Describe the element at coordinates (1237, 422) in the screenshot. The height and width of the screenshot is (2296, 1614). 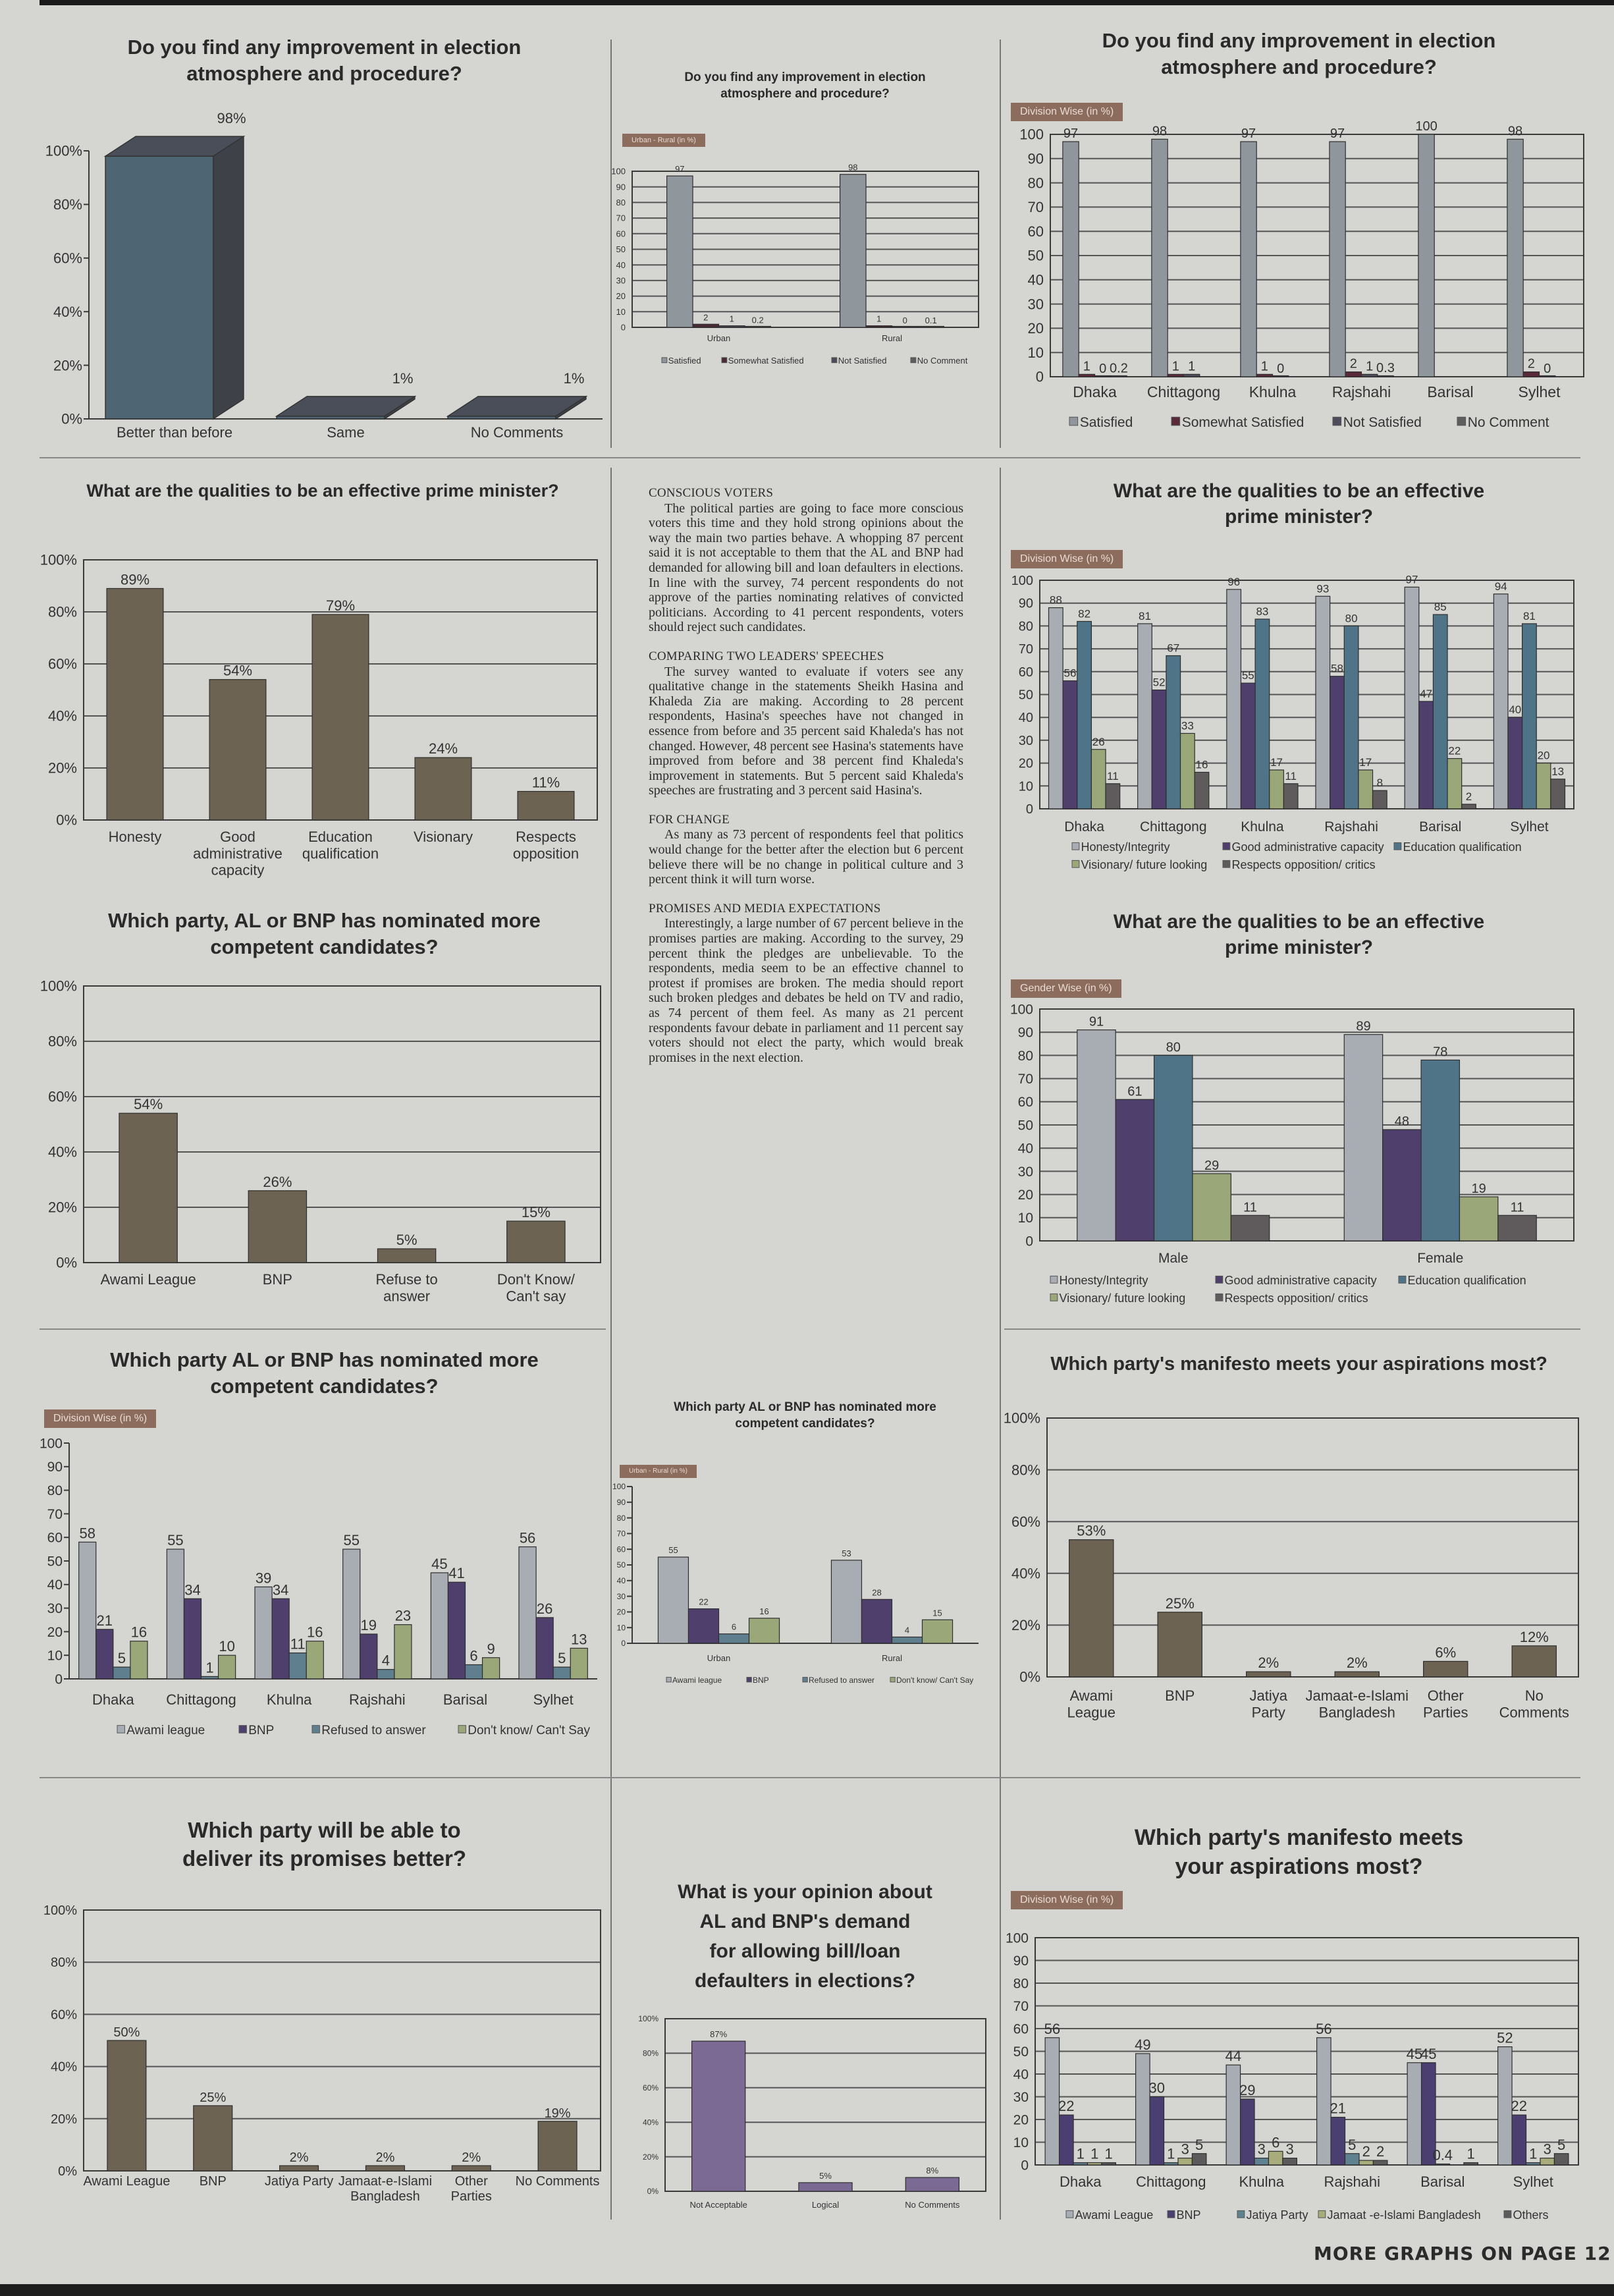
I see `legend-item: Somewhat Satisfied` at that location.